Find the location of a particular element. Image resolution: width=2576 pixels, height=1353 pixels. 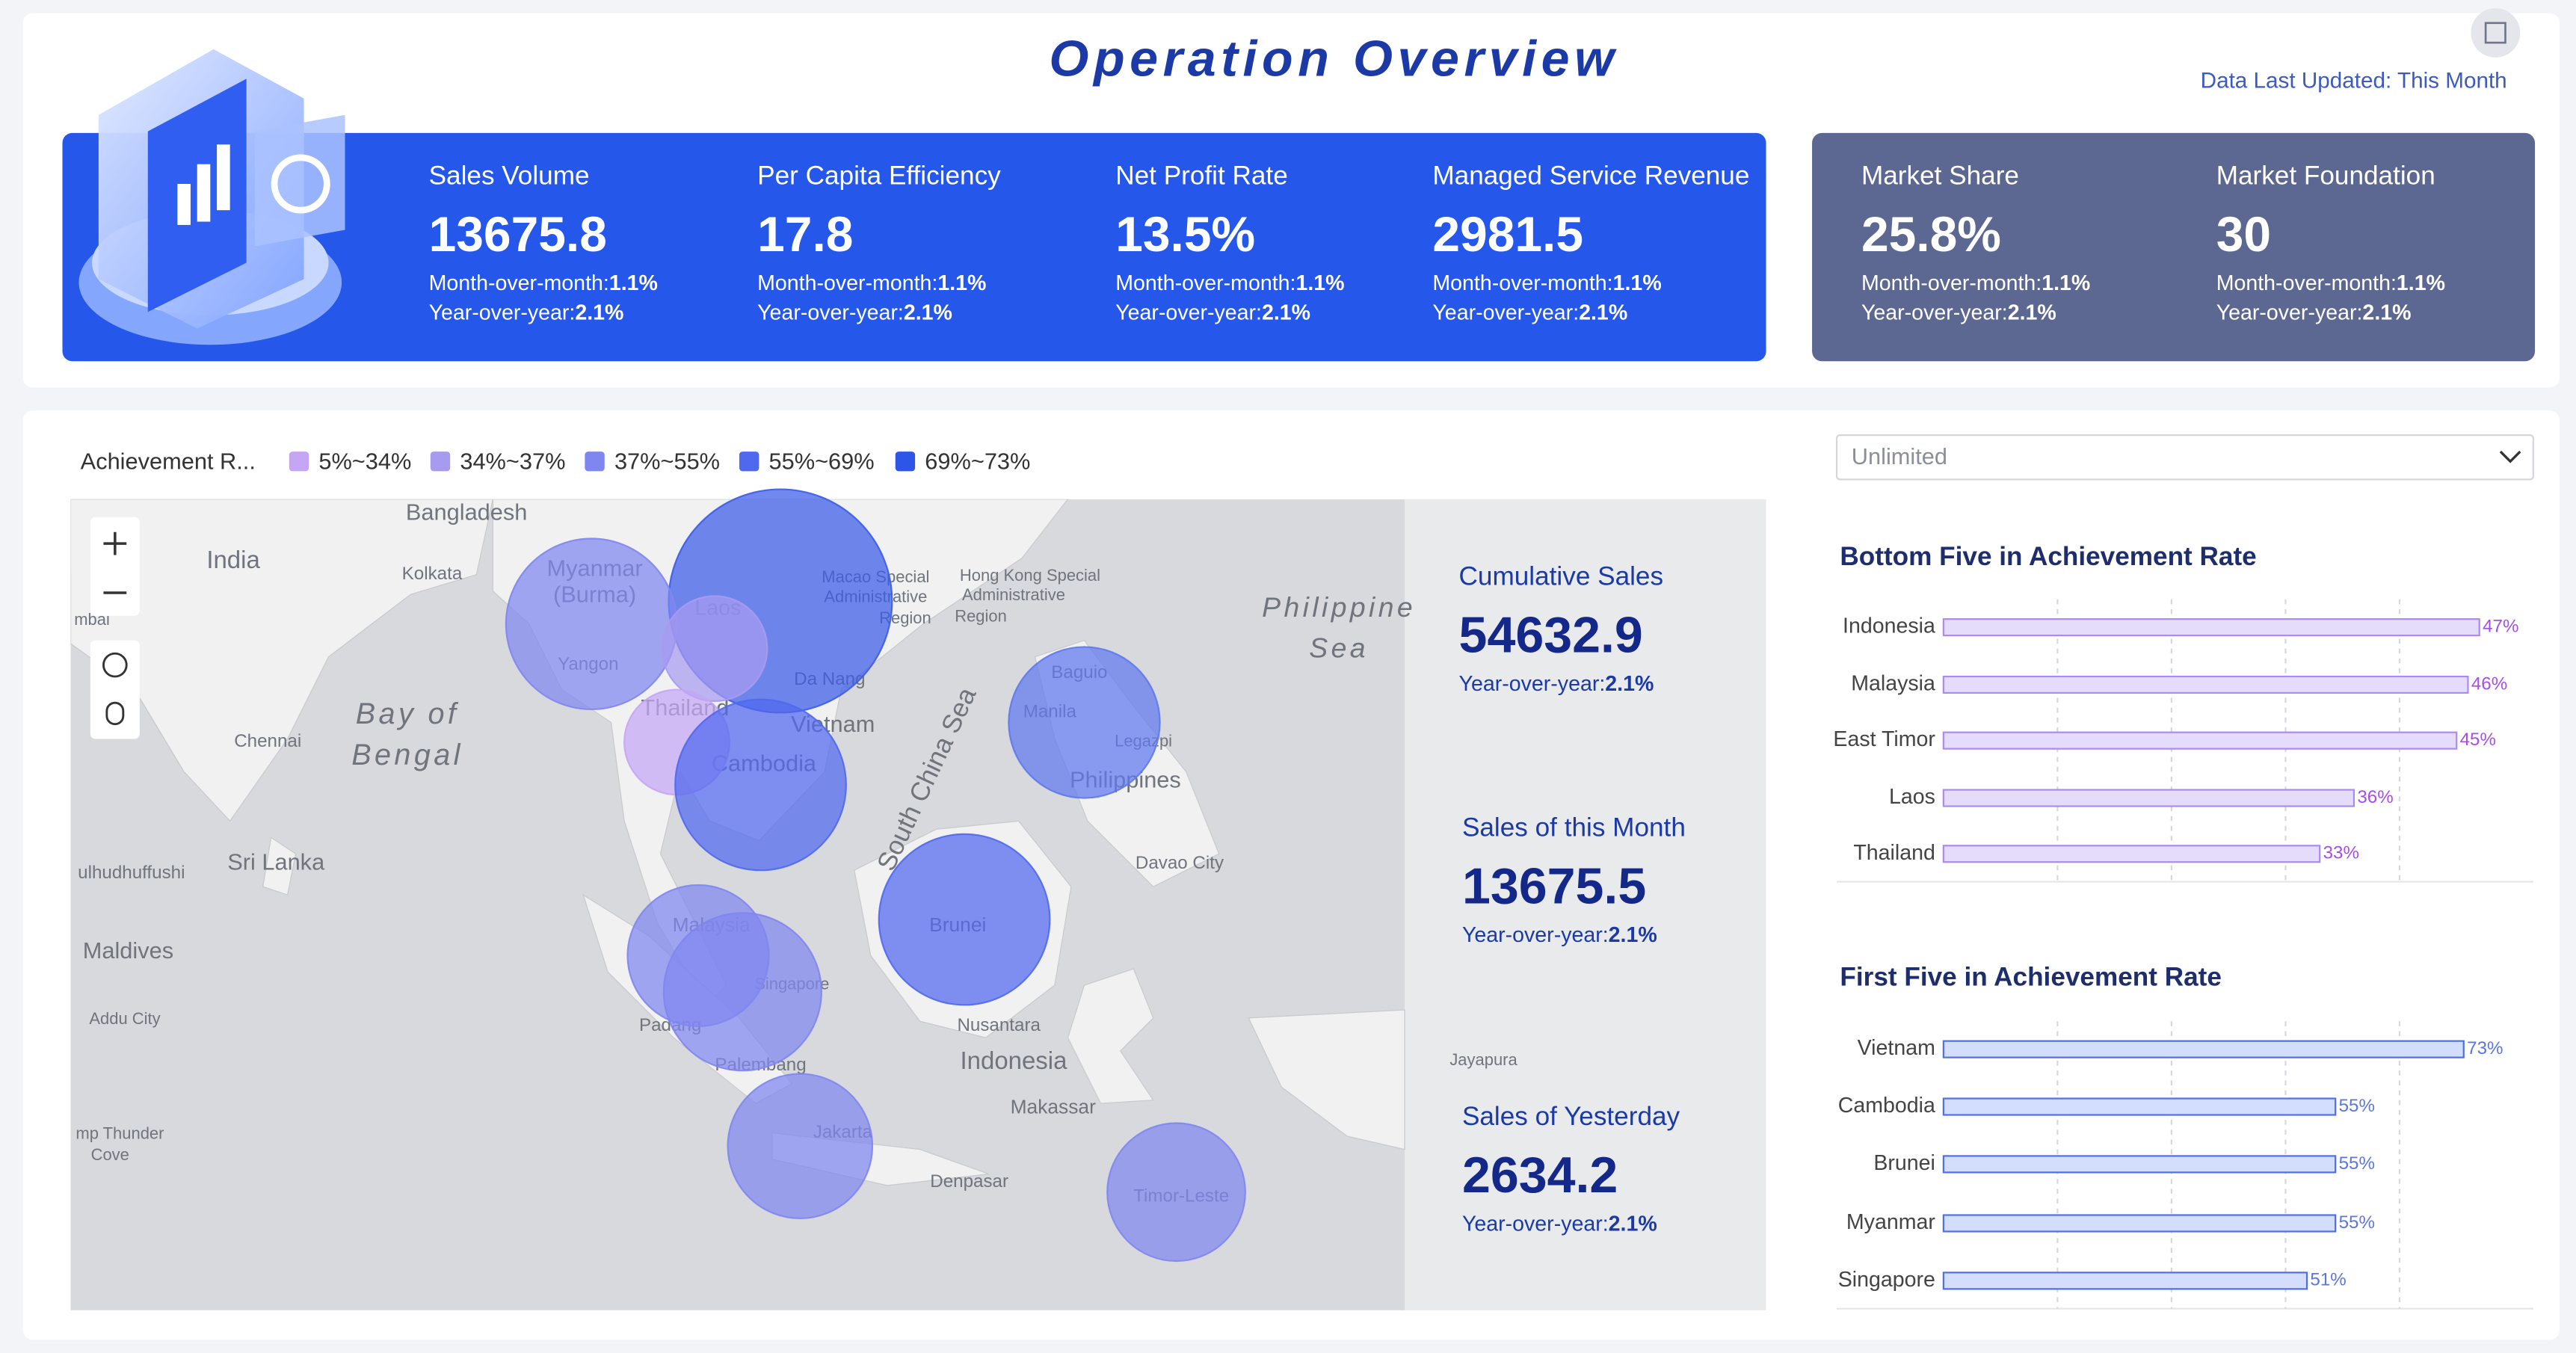

place-name: Bengal is located at coordinates (407, 755).